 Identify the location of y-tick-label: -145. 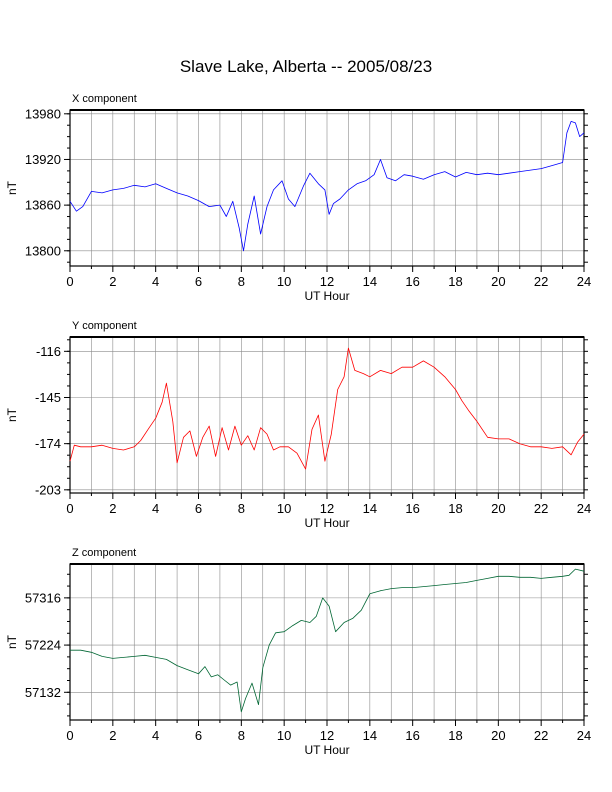
(48, 397).